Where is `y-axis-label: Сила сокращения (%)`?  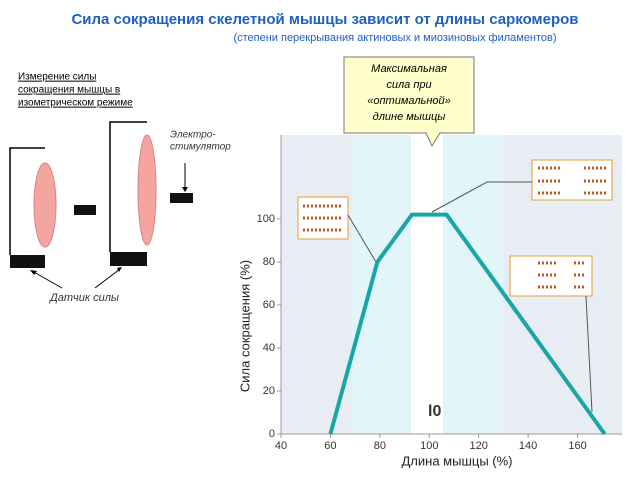
y-axis-label: Сила сокращения (%) is located at coordinates (244, 326).